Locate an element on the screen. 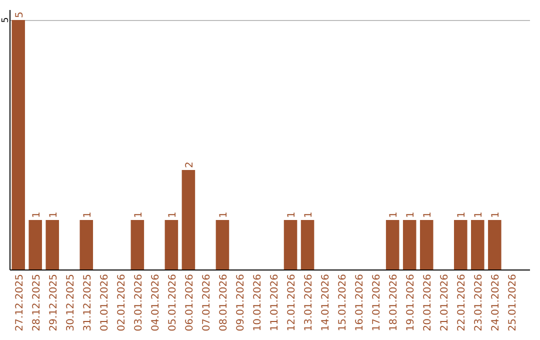 The width and height of the screenshot is (540, 340). x-tick-label: 10.01.2026 is located at coordinates (258, 303).